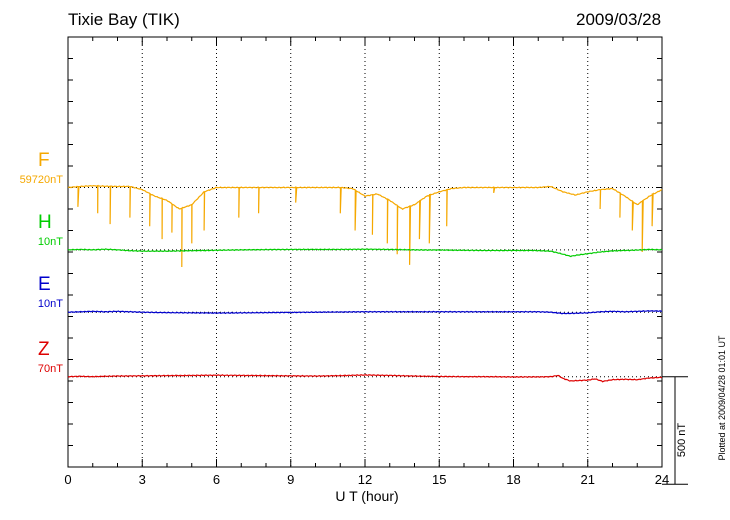 The height and width of the screenshot is (520, 730). What do you see at coordinates (44, 285) in the screenshot?
I see `channel-label-e: E` at bounding box center [44, 285].